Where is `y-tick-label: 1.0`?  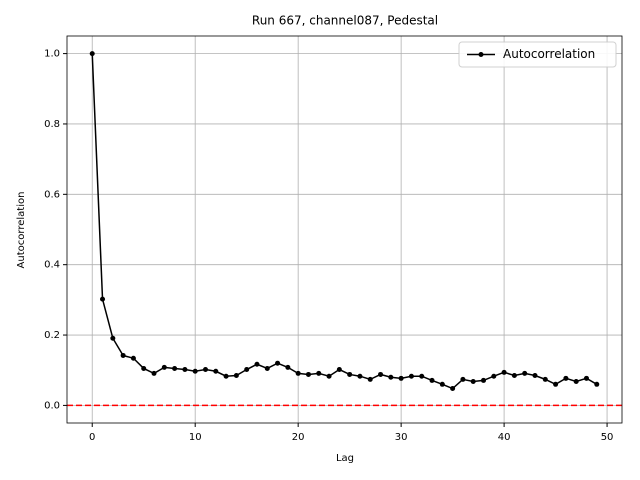
y-tick-label: 1.0 is located at coordinates (52, 54).